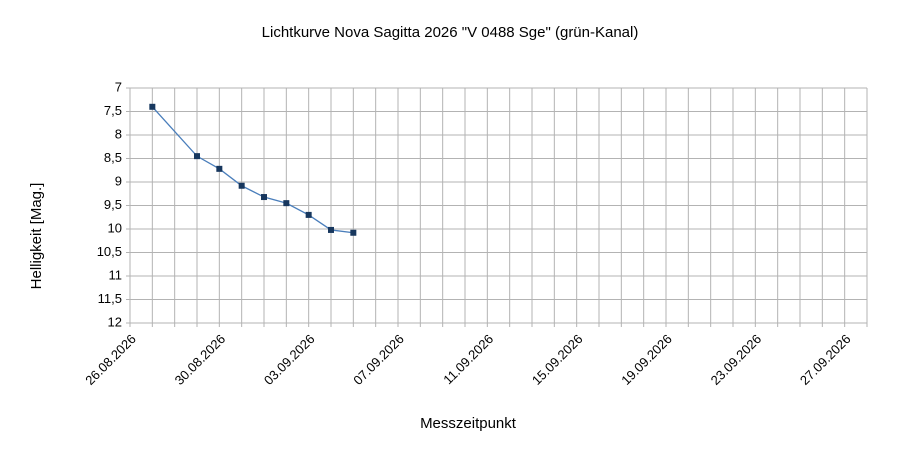 This screenshot has height=458, width=903. I want to click on y-tick-label: 8, so click(118, 133).